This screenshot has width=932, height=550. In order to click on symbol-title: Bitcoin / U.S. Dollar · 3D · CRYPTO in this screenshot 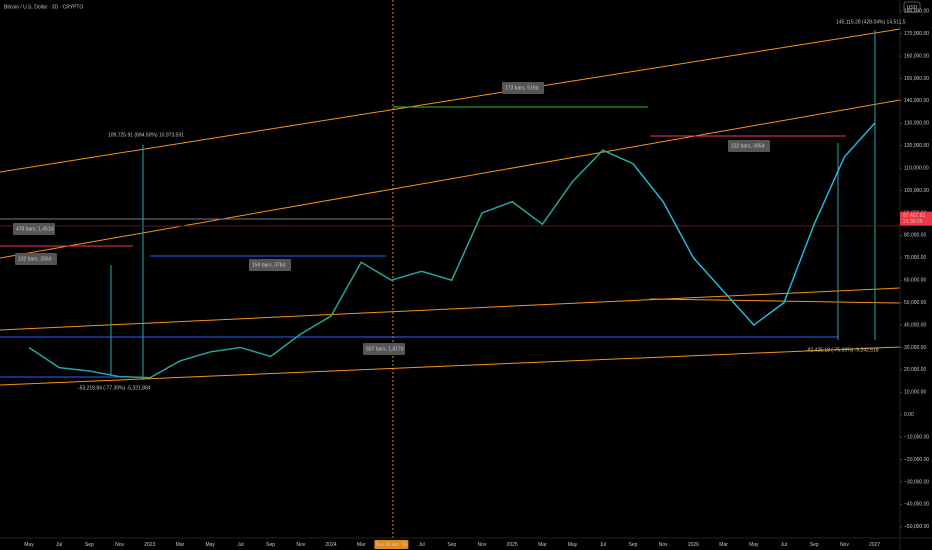, I will do `click(43, 7)`.